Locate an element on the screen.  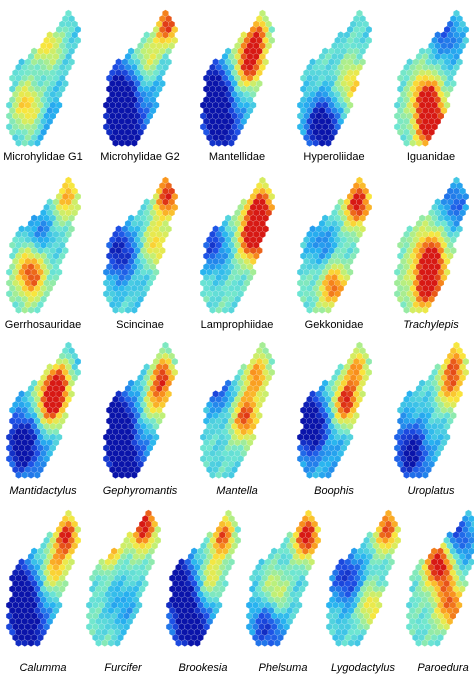
map-caption: Microhylidae G1 is located at coordinates (43, 157).